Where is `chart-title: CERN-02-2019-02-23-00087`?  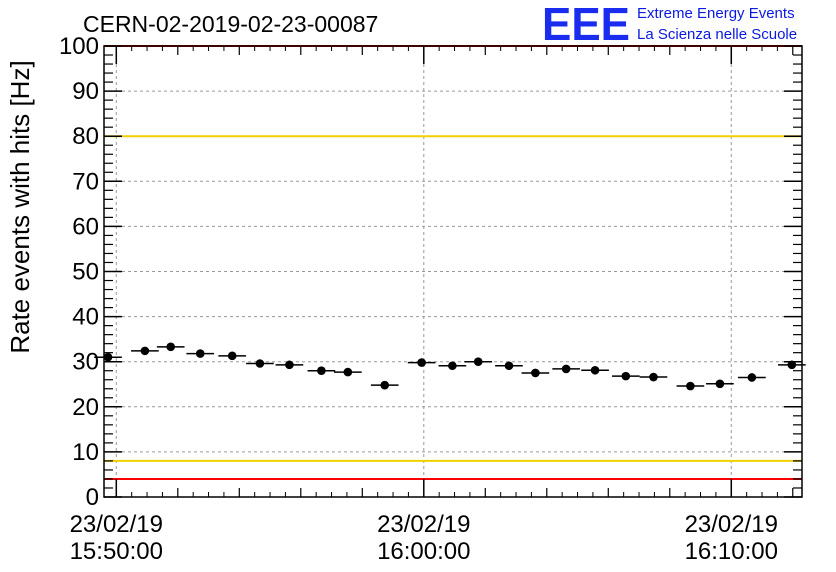 chart-title: CERN-02-2019-02-23-00087 is located at coordinates (230, 24).